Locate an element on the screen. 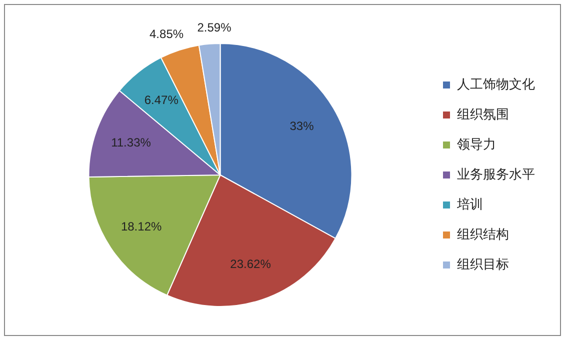 Image resolution: width=565 pixels, height=349 pixels. data-label: 11.33% is located at coordinates (131, 143).